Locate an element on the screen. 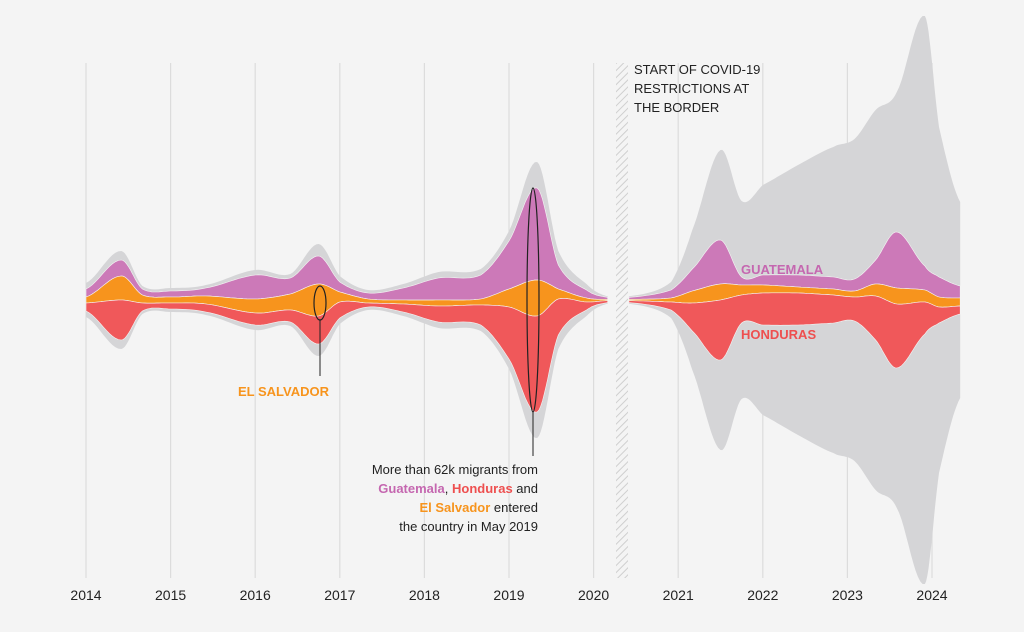  tick-label-2022: 2022 is located at coordinates (762, 595).